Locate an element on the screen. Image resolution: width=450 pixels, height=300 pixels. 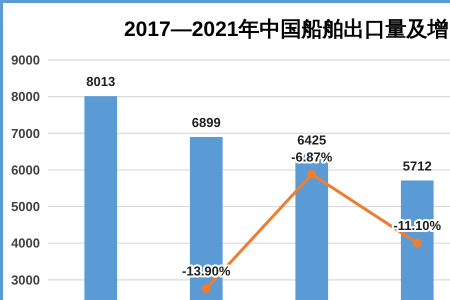
data-label: 6899 is located at coordinates (206, 122).